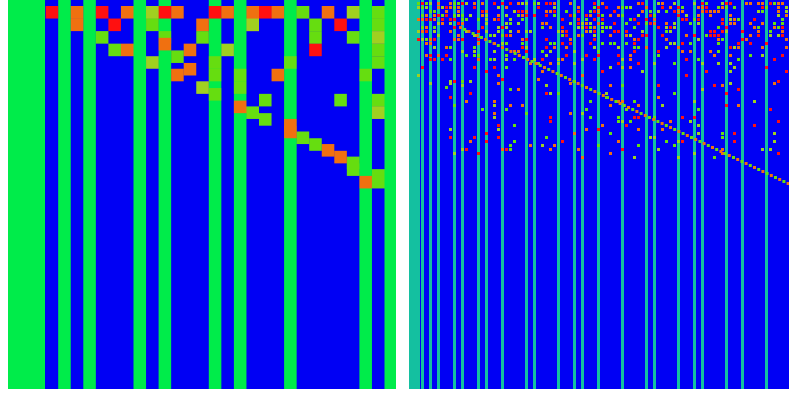 Image resolution: width=791 pixels, height=393 pixels. What do you see at coordinates (278, 12) in the screenshot?
I see `cell-orange` at bounding box center [278, 12].